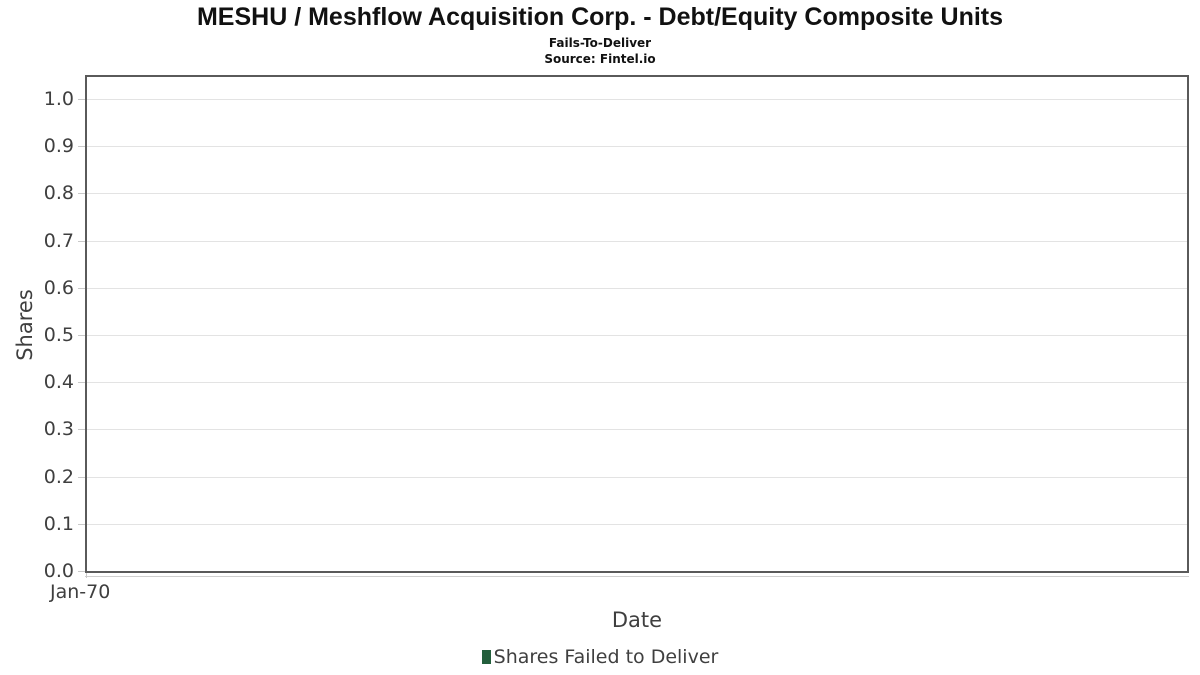 The height and width of the screenshot is (675, 1200). I want to click on legend-marker-icon, so click(486, 657).